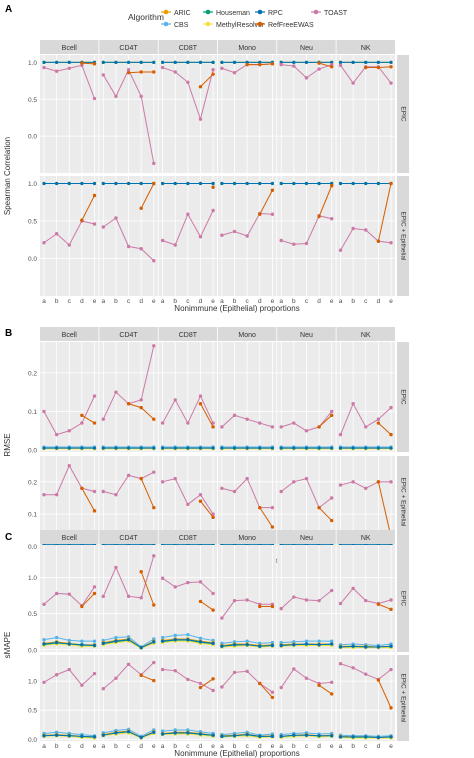  Describe the element at coordinates (128, 538) in the screenshot. I see `facet-strip-label: CD4T` at that location.